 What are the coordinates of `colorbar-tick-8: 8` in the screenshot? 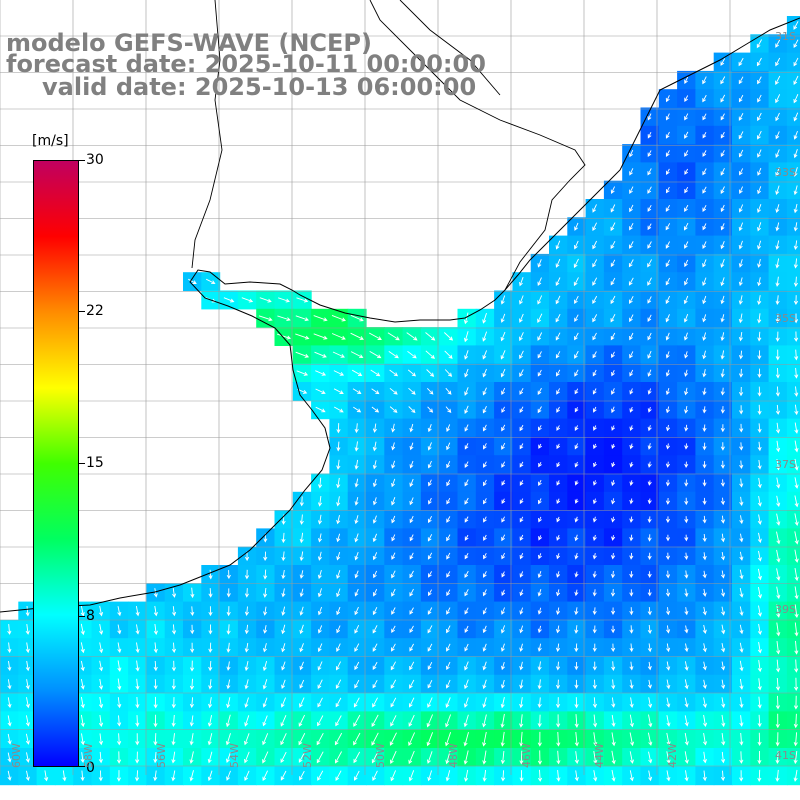 It's located at (90, 616).